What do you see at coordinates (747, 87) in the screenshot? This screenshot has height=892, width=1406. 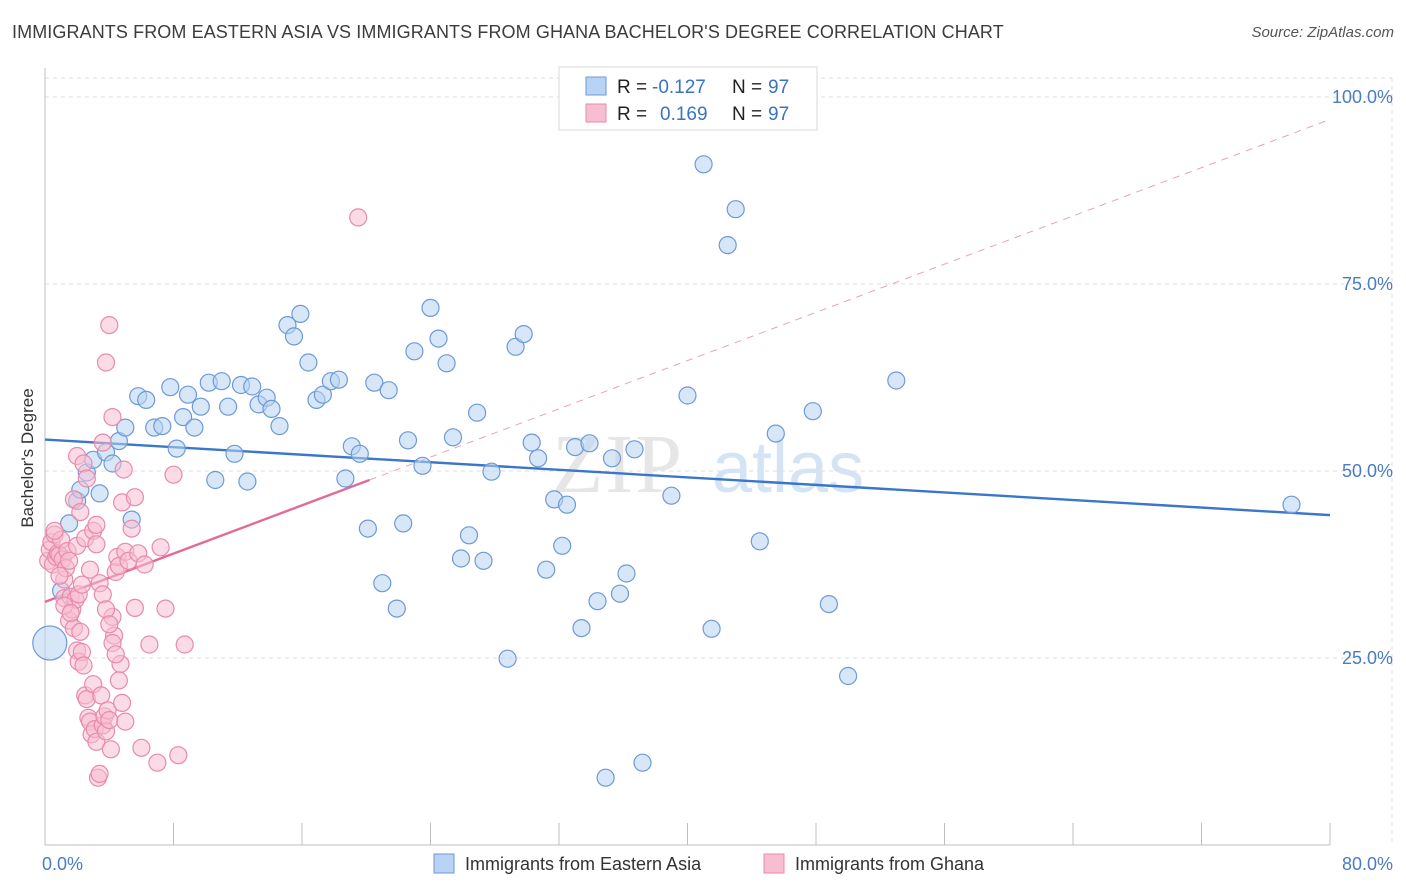 I see `legend-n-label-1: N =` at bounding box center [747, 87].